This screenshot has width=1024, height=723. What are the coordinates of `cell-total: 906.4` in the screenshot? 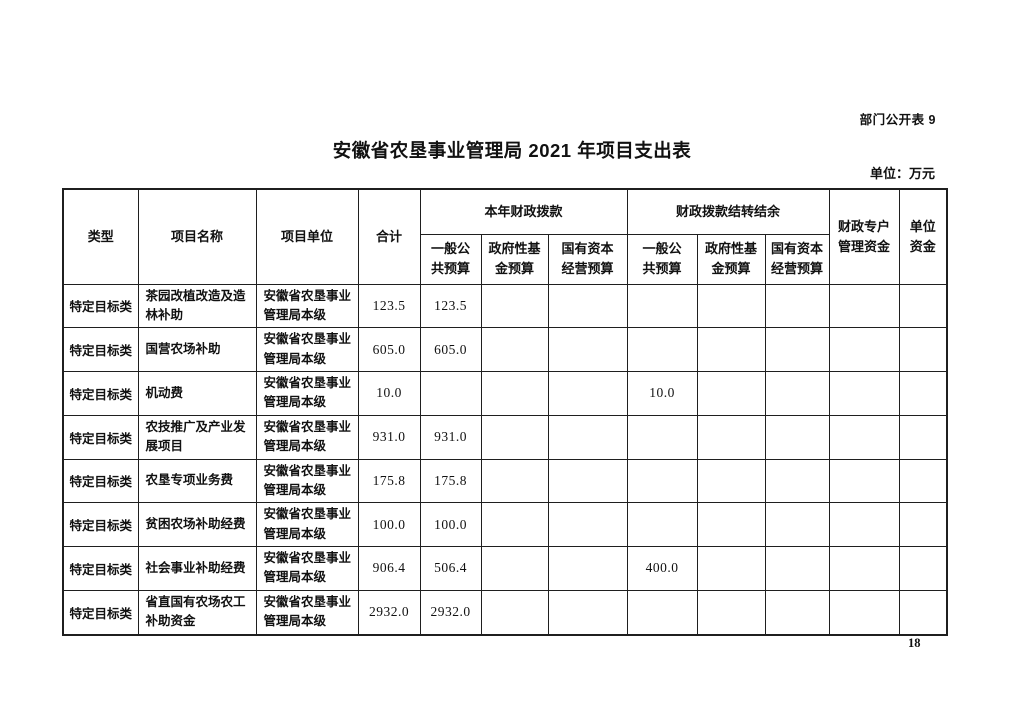 It's located at (389, 568).